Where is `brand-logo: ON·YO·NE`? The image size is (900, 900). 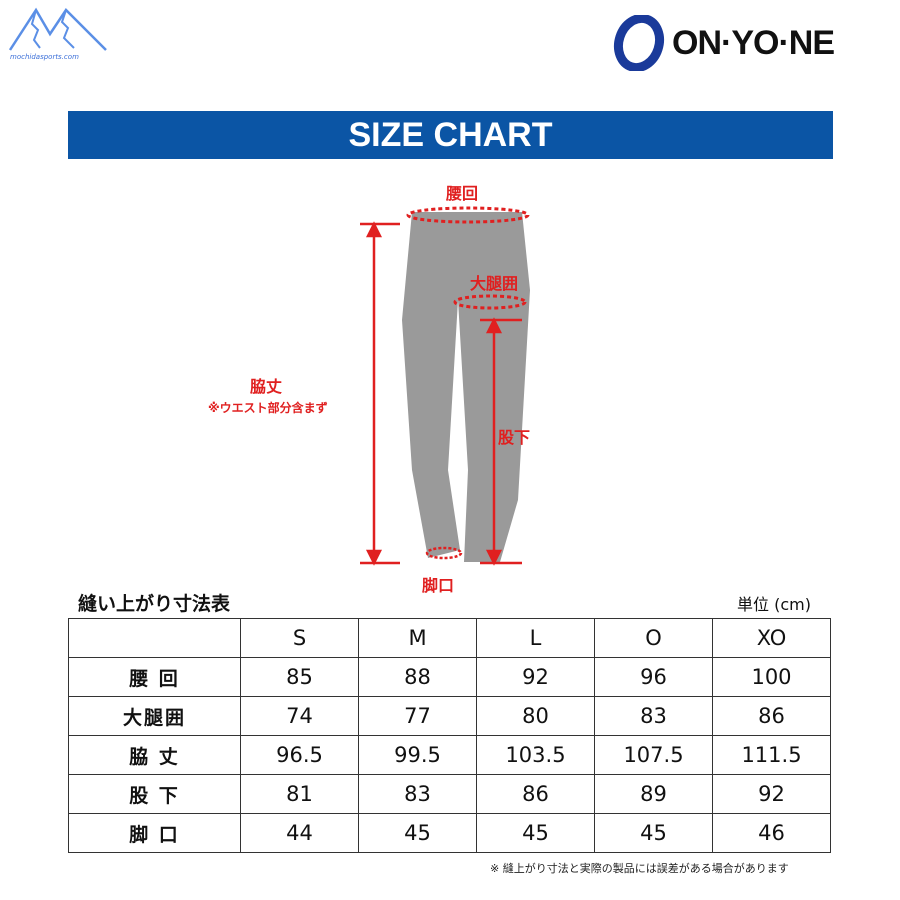
brand-logo: ON·YO·NE is located at coordinates (723, 43).